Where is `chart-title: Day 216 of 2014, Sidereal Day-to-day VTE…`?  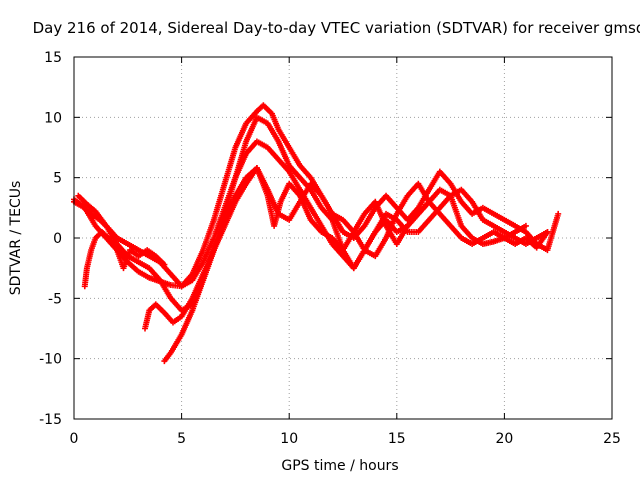 chart-title: Day 216 of 2014, Sidereal Day-to-day VTE… is located at coordinates (336, 28).